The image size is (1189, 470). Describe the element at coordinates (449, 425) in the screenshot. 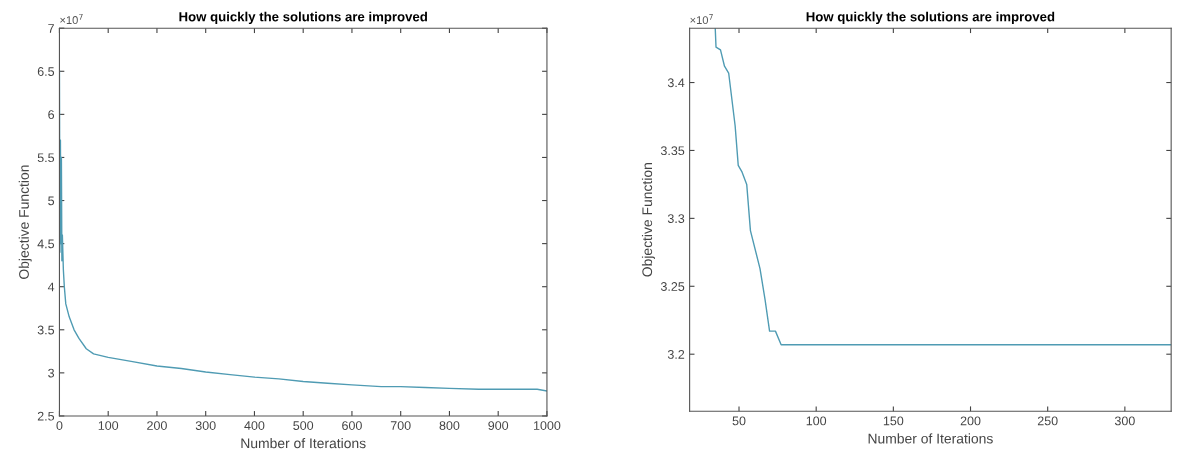

I see `x-tick-label: 800` at that location.